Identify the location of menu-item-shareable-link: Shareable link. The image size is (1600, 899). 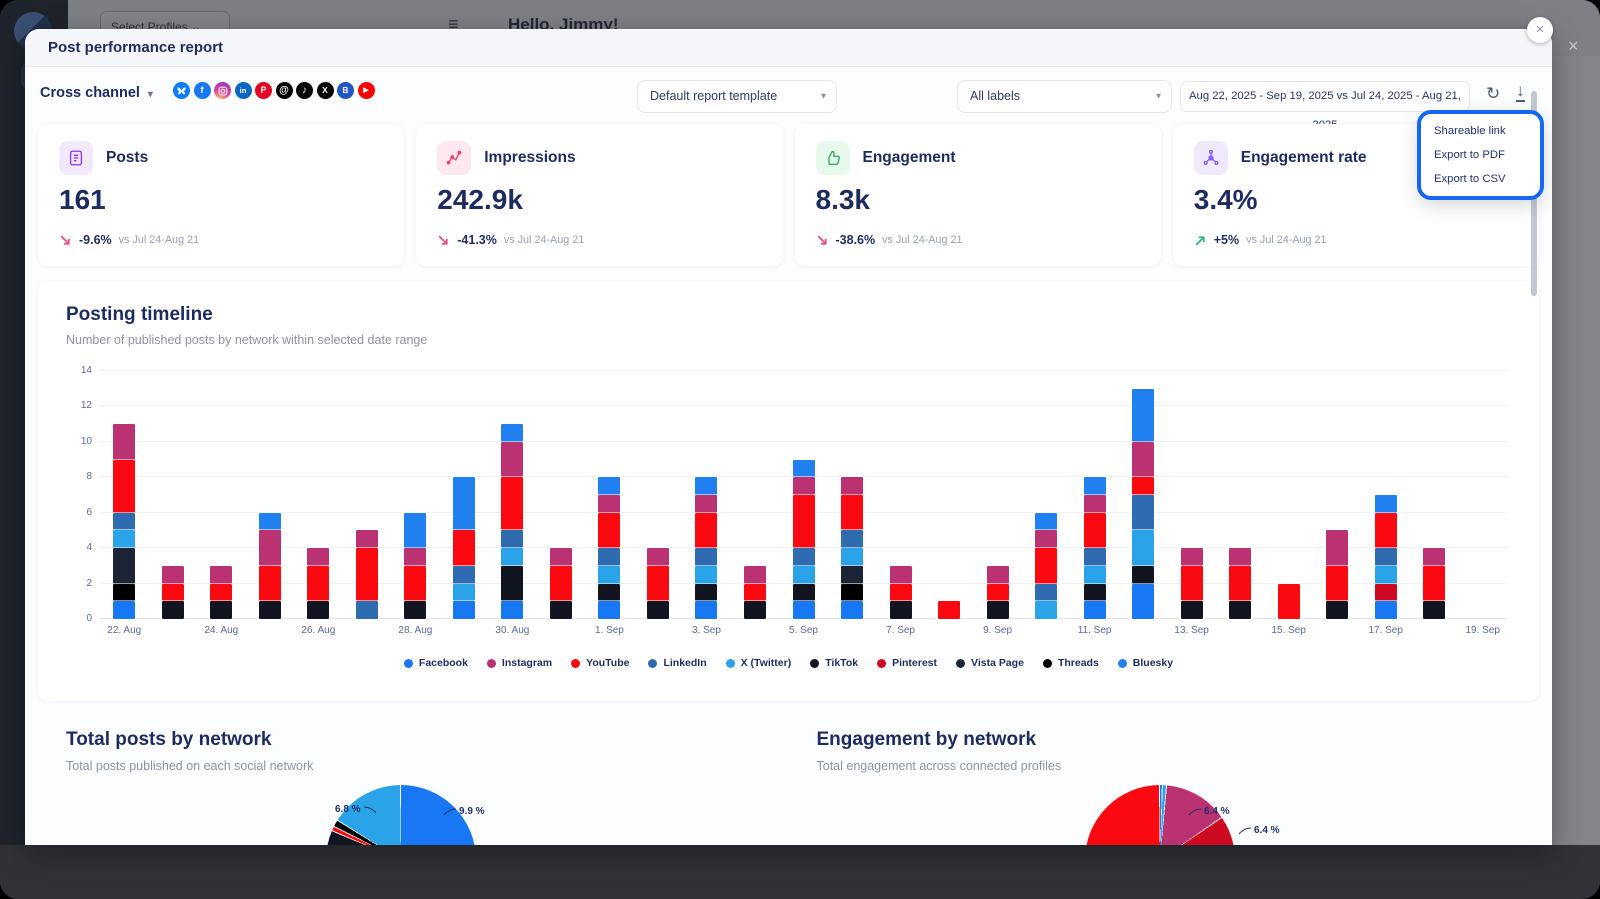
(1470, 131).